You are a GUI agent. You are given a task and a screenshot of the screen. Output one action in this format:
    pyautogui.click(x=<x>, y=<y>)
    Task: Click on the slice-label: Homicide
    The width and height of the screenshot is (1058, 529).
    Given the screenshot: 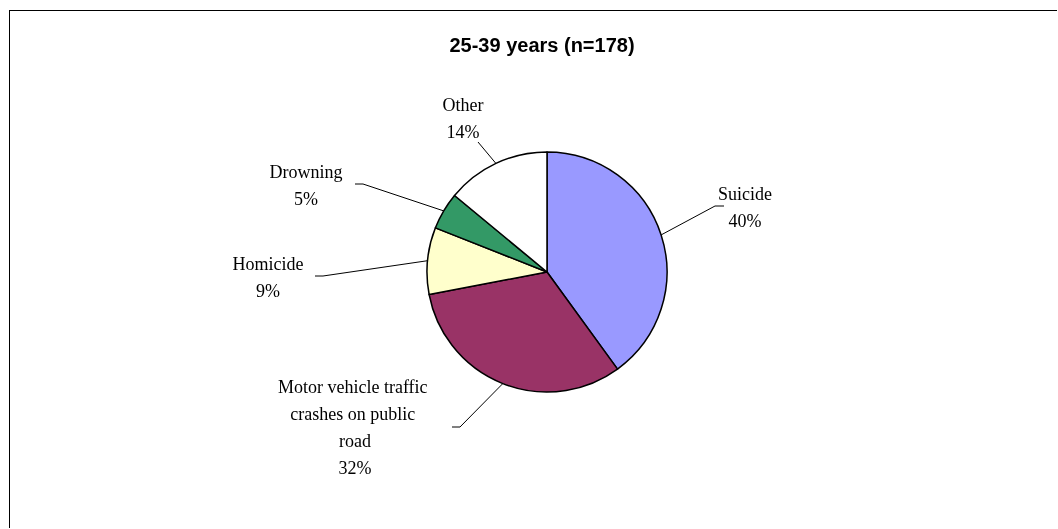 What is the action you would take?
    pyautogui.click(x=268, y=263)
    